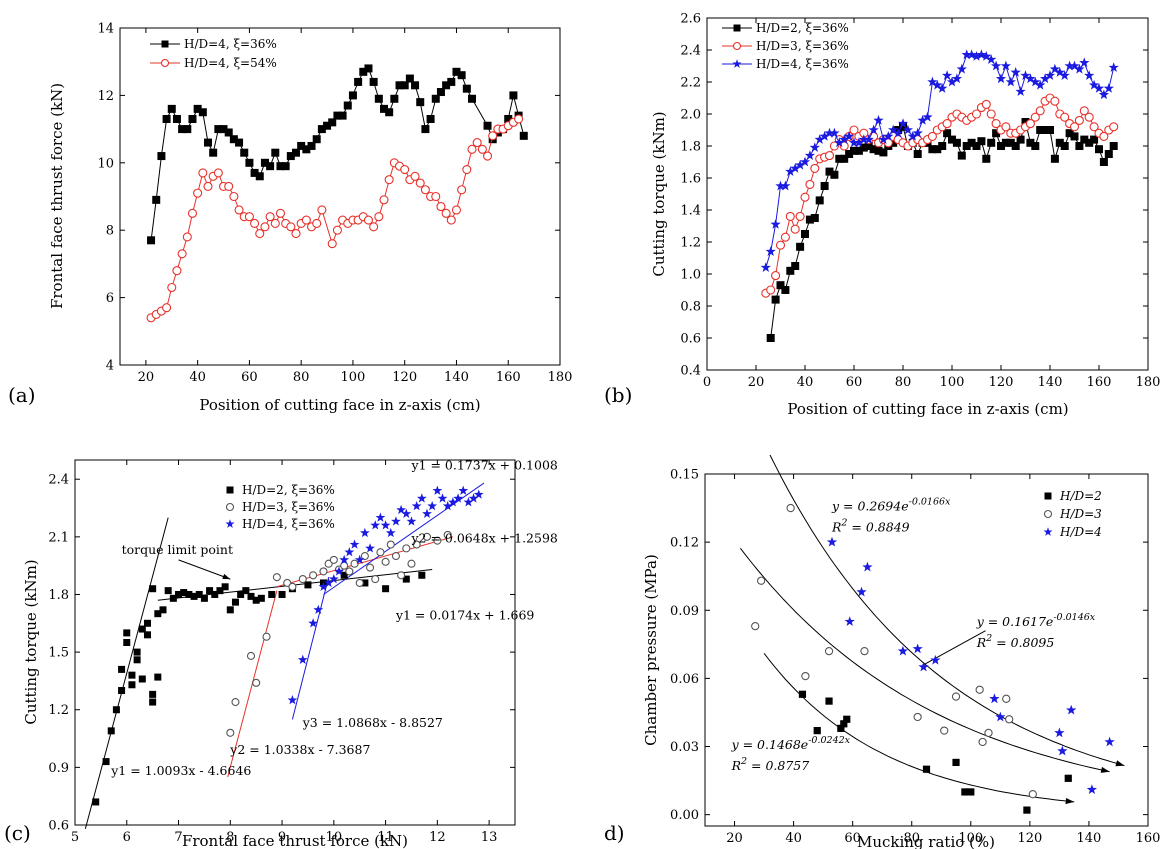  What do you see at coordinates (707, 382) in the screenshot?
I see `x-tick-label: 0` at bounding box center [707, 382].